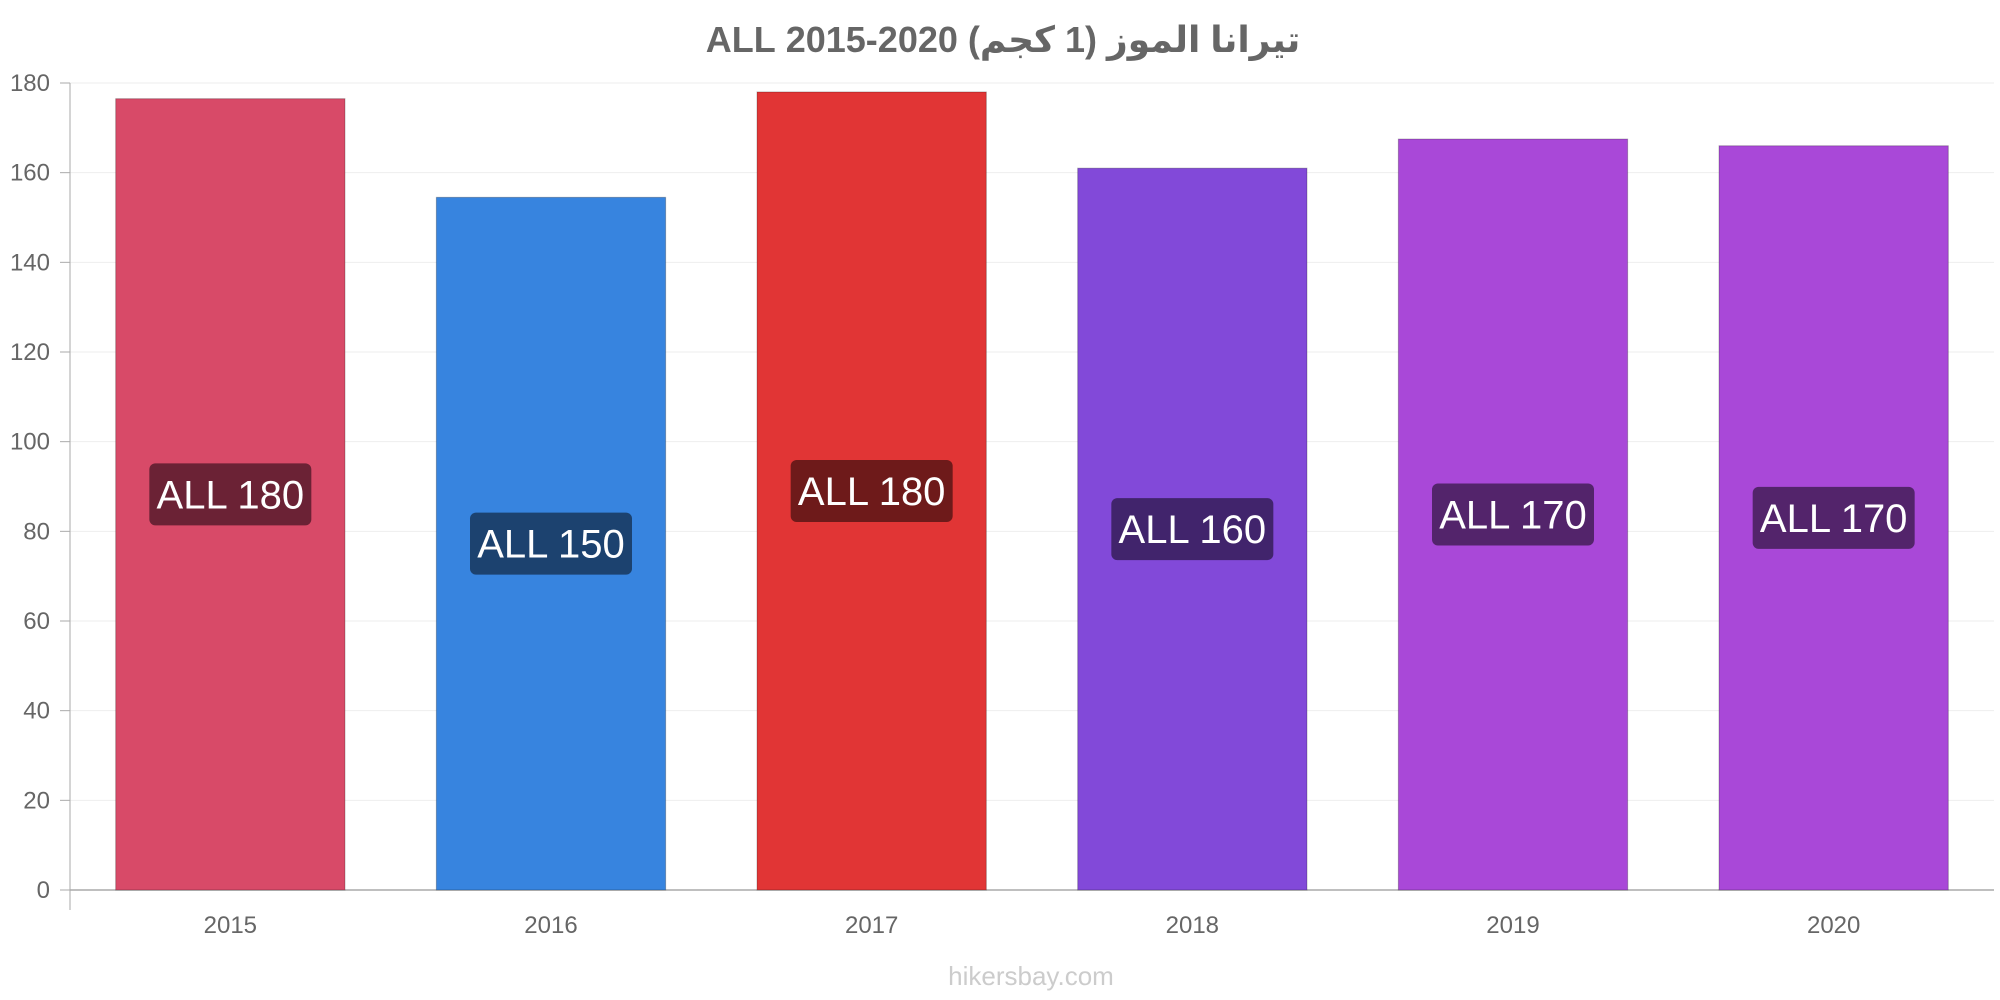 The height and width of the screenshot is (1000, 2000). What do you see at coordinates (30, 442) in the screenshot?
I see `y-tick-label: 100` at bounding box center [30, 442].